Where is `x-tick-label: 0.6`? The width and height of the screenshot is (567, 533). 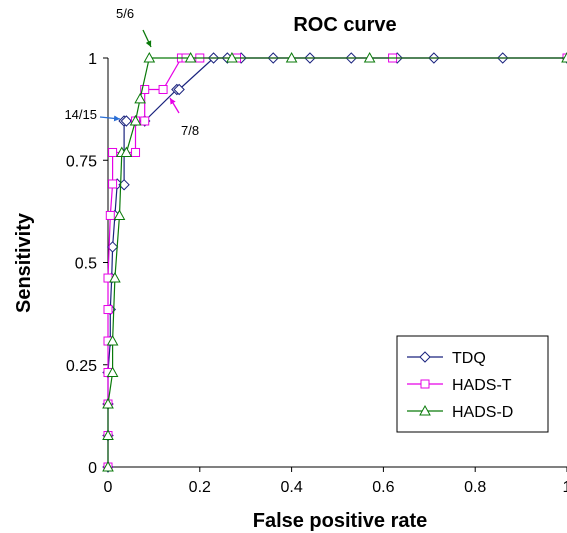
x-tick-label: 0.6 is located at coordinates (383, 487).